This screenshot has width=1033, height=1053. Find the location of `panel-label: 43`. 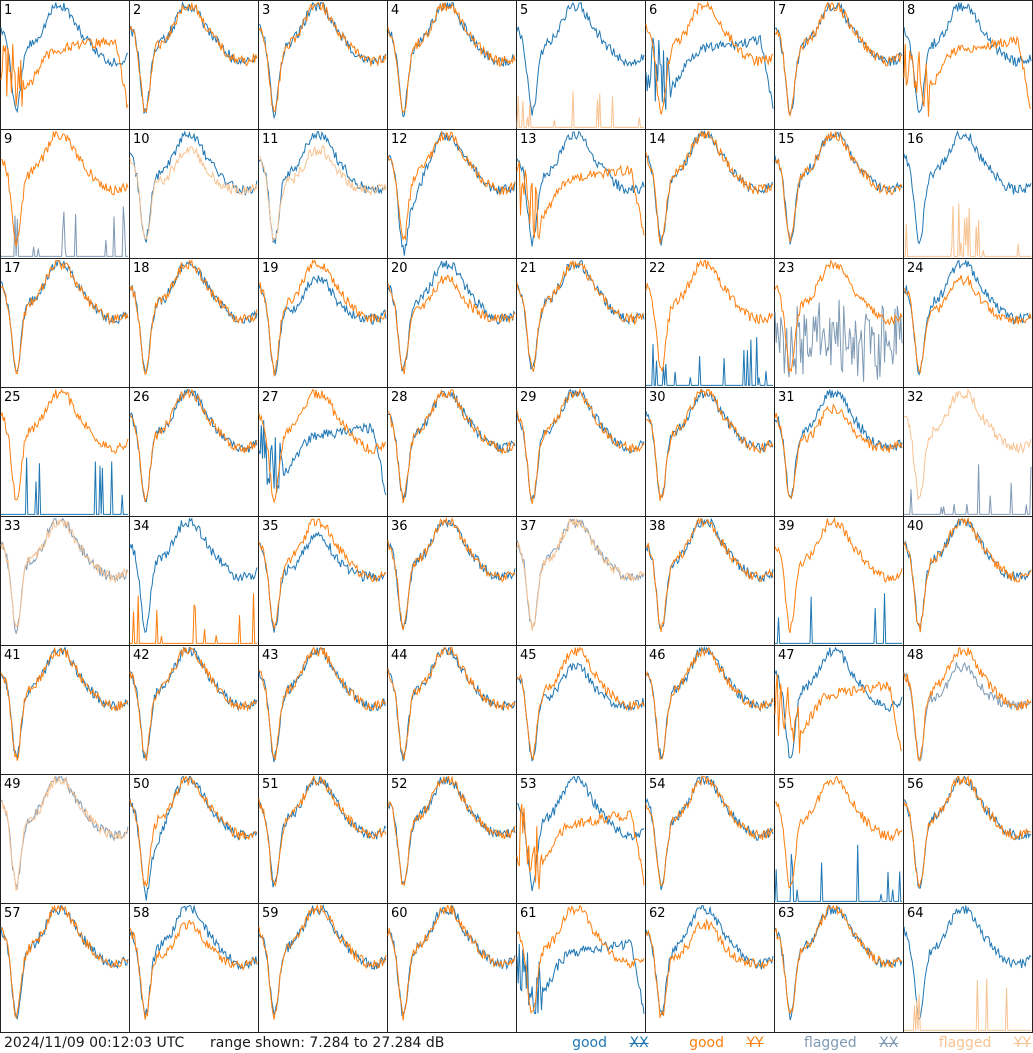

panel-label: 43 is located at coordinates (270, 655).